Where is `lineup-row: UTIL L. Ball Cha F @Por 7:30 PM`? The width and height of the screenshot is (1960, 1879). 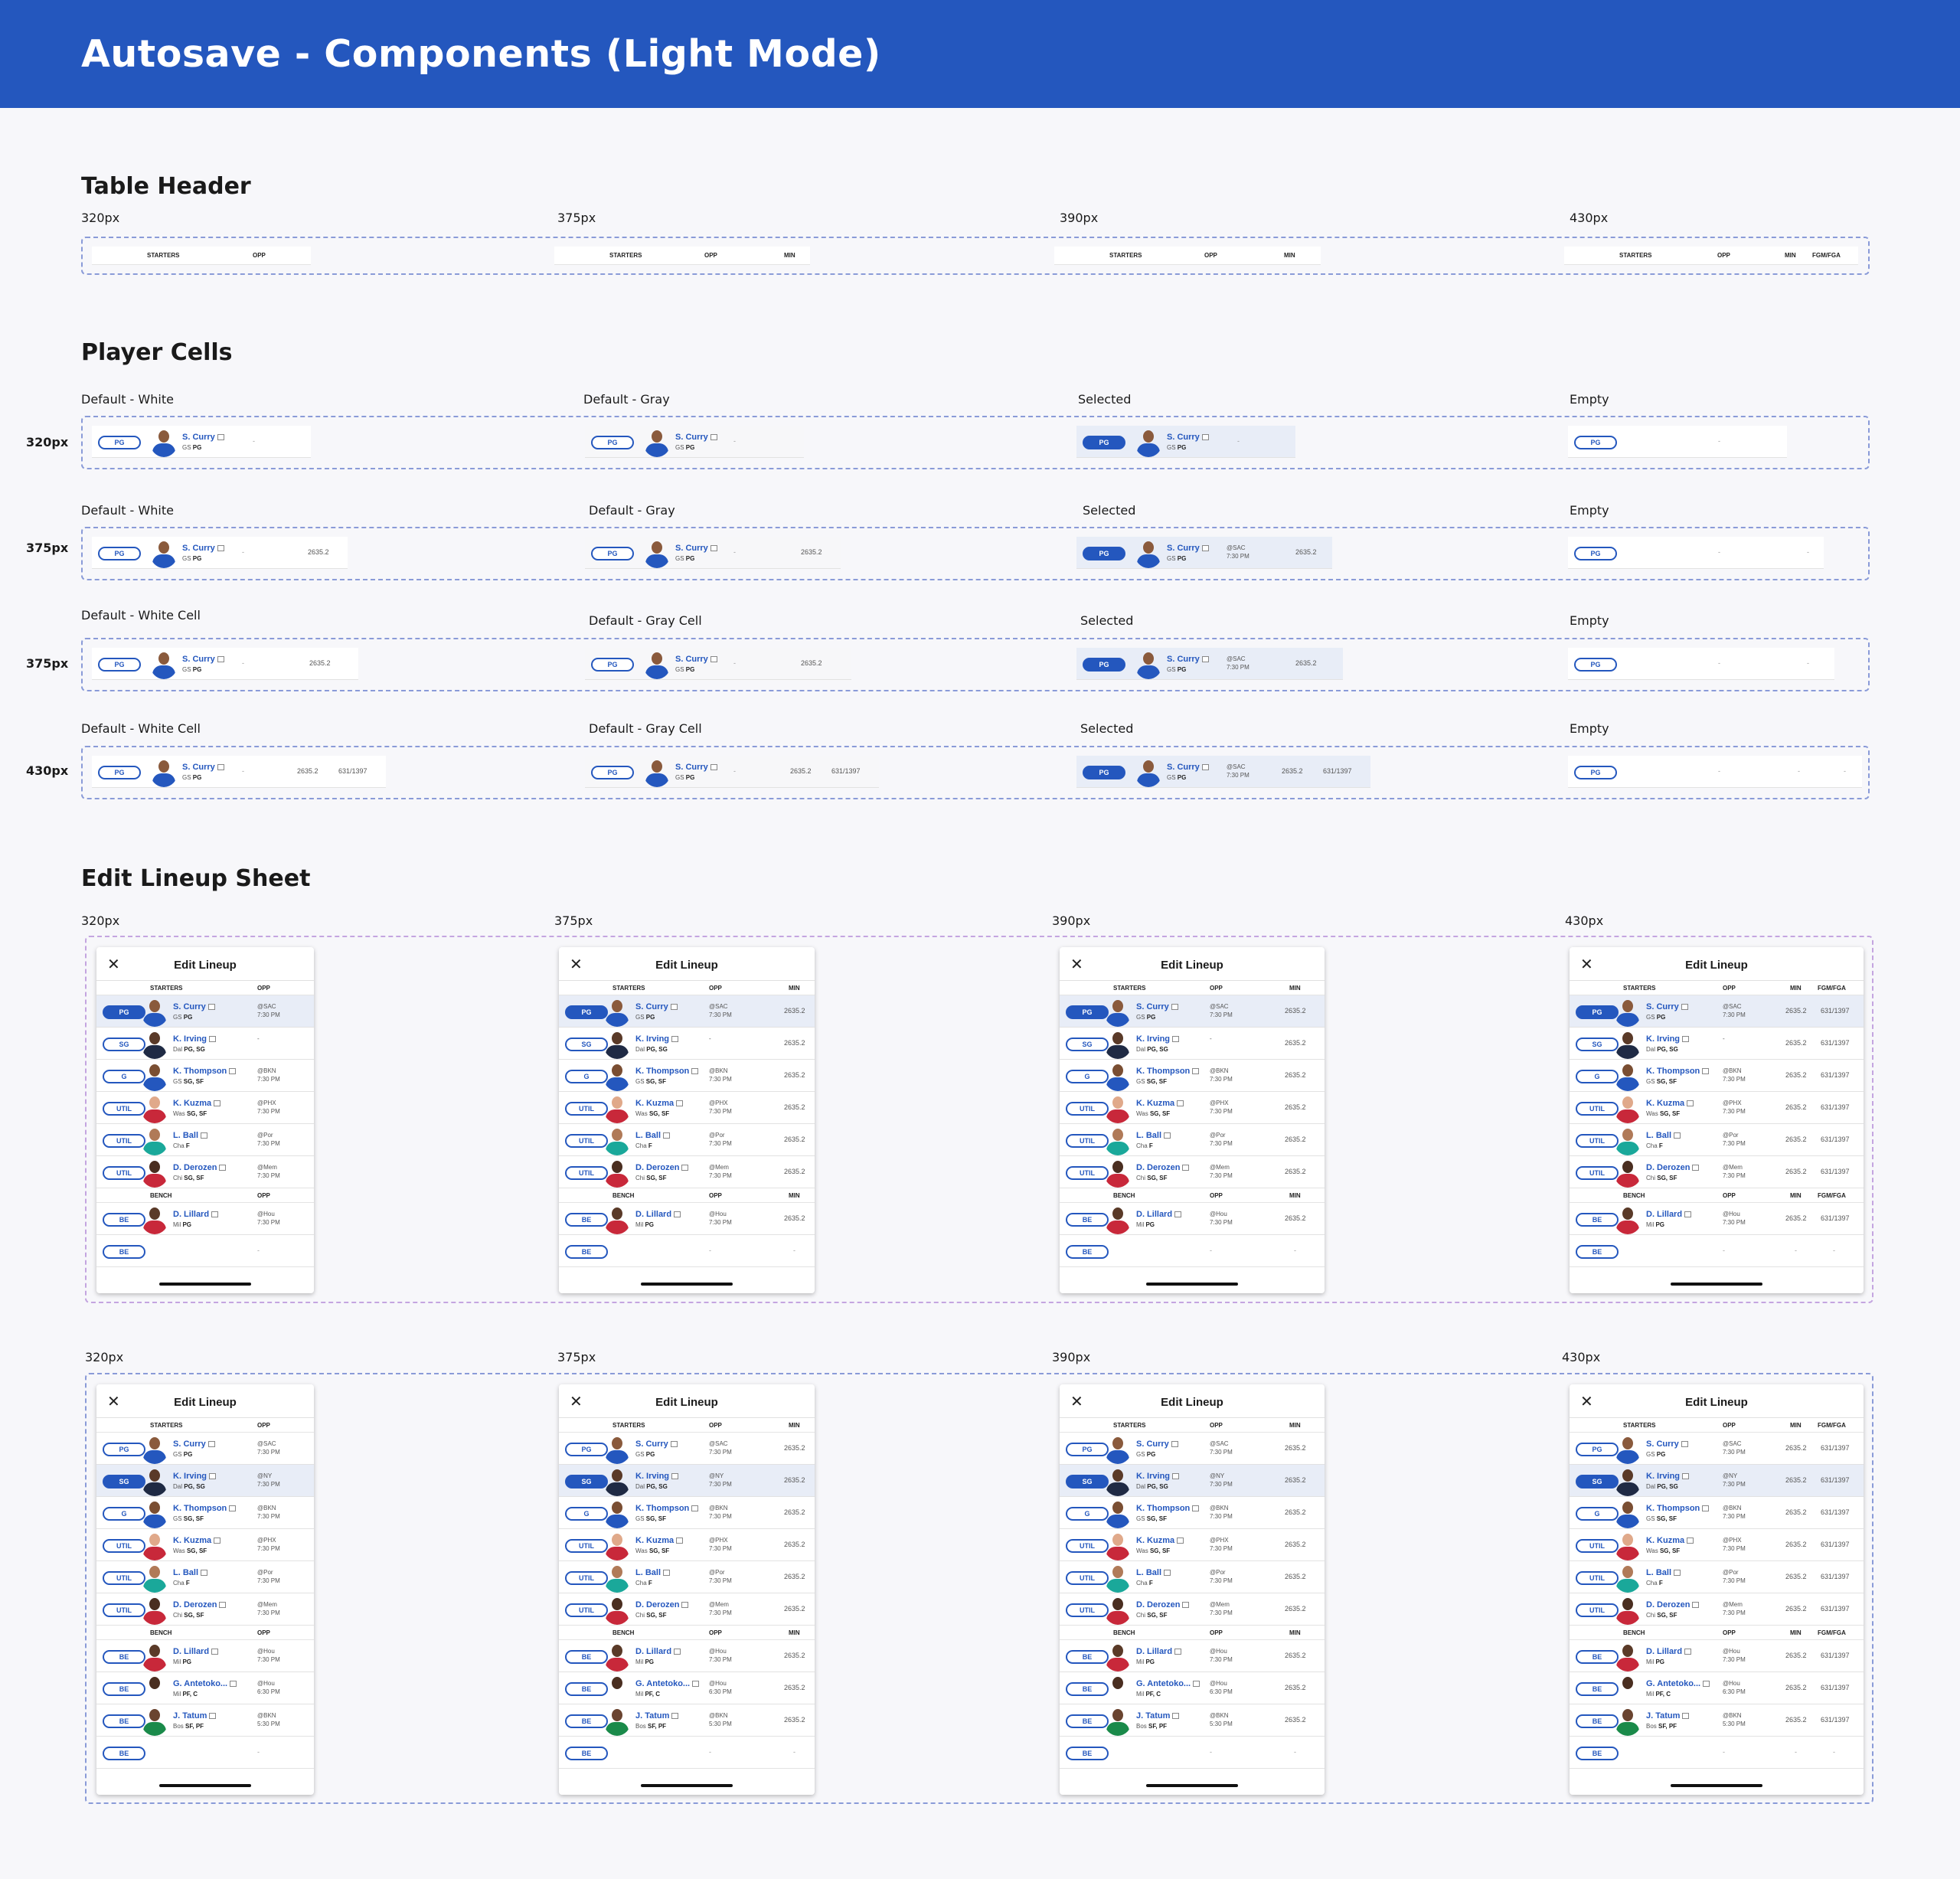
lineup-row: UTIL L. Ball Cha F @Por 7:30 PM is located at coordinates (205, 1577).